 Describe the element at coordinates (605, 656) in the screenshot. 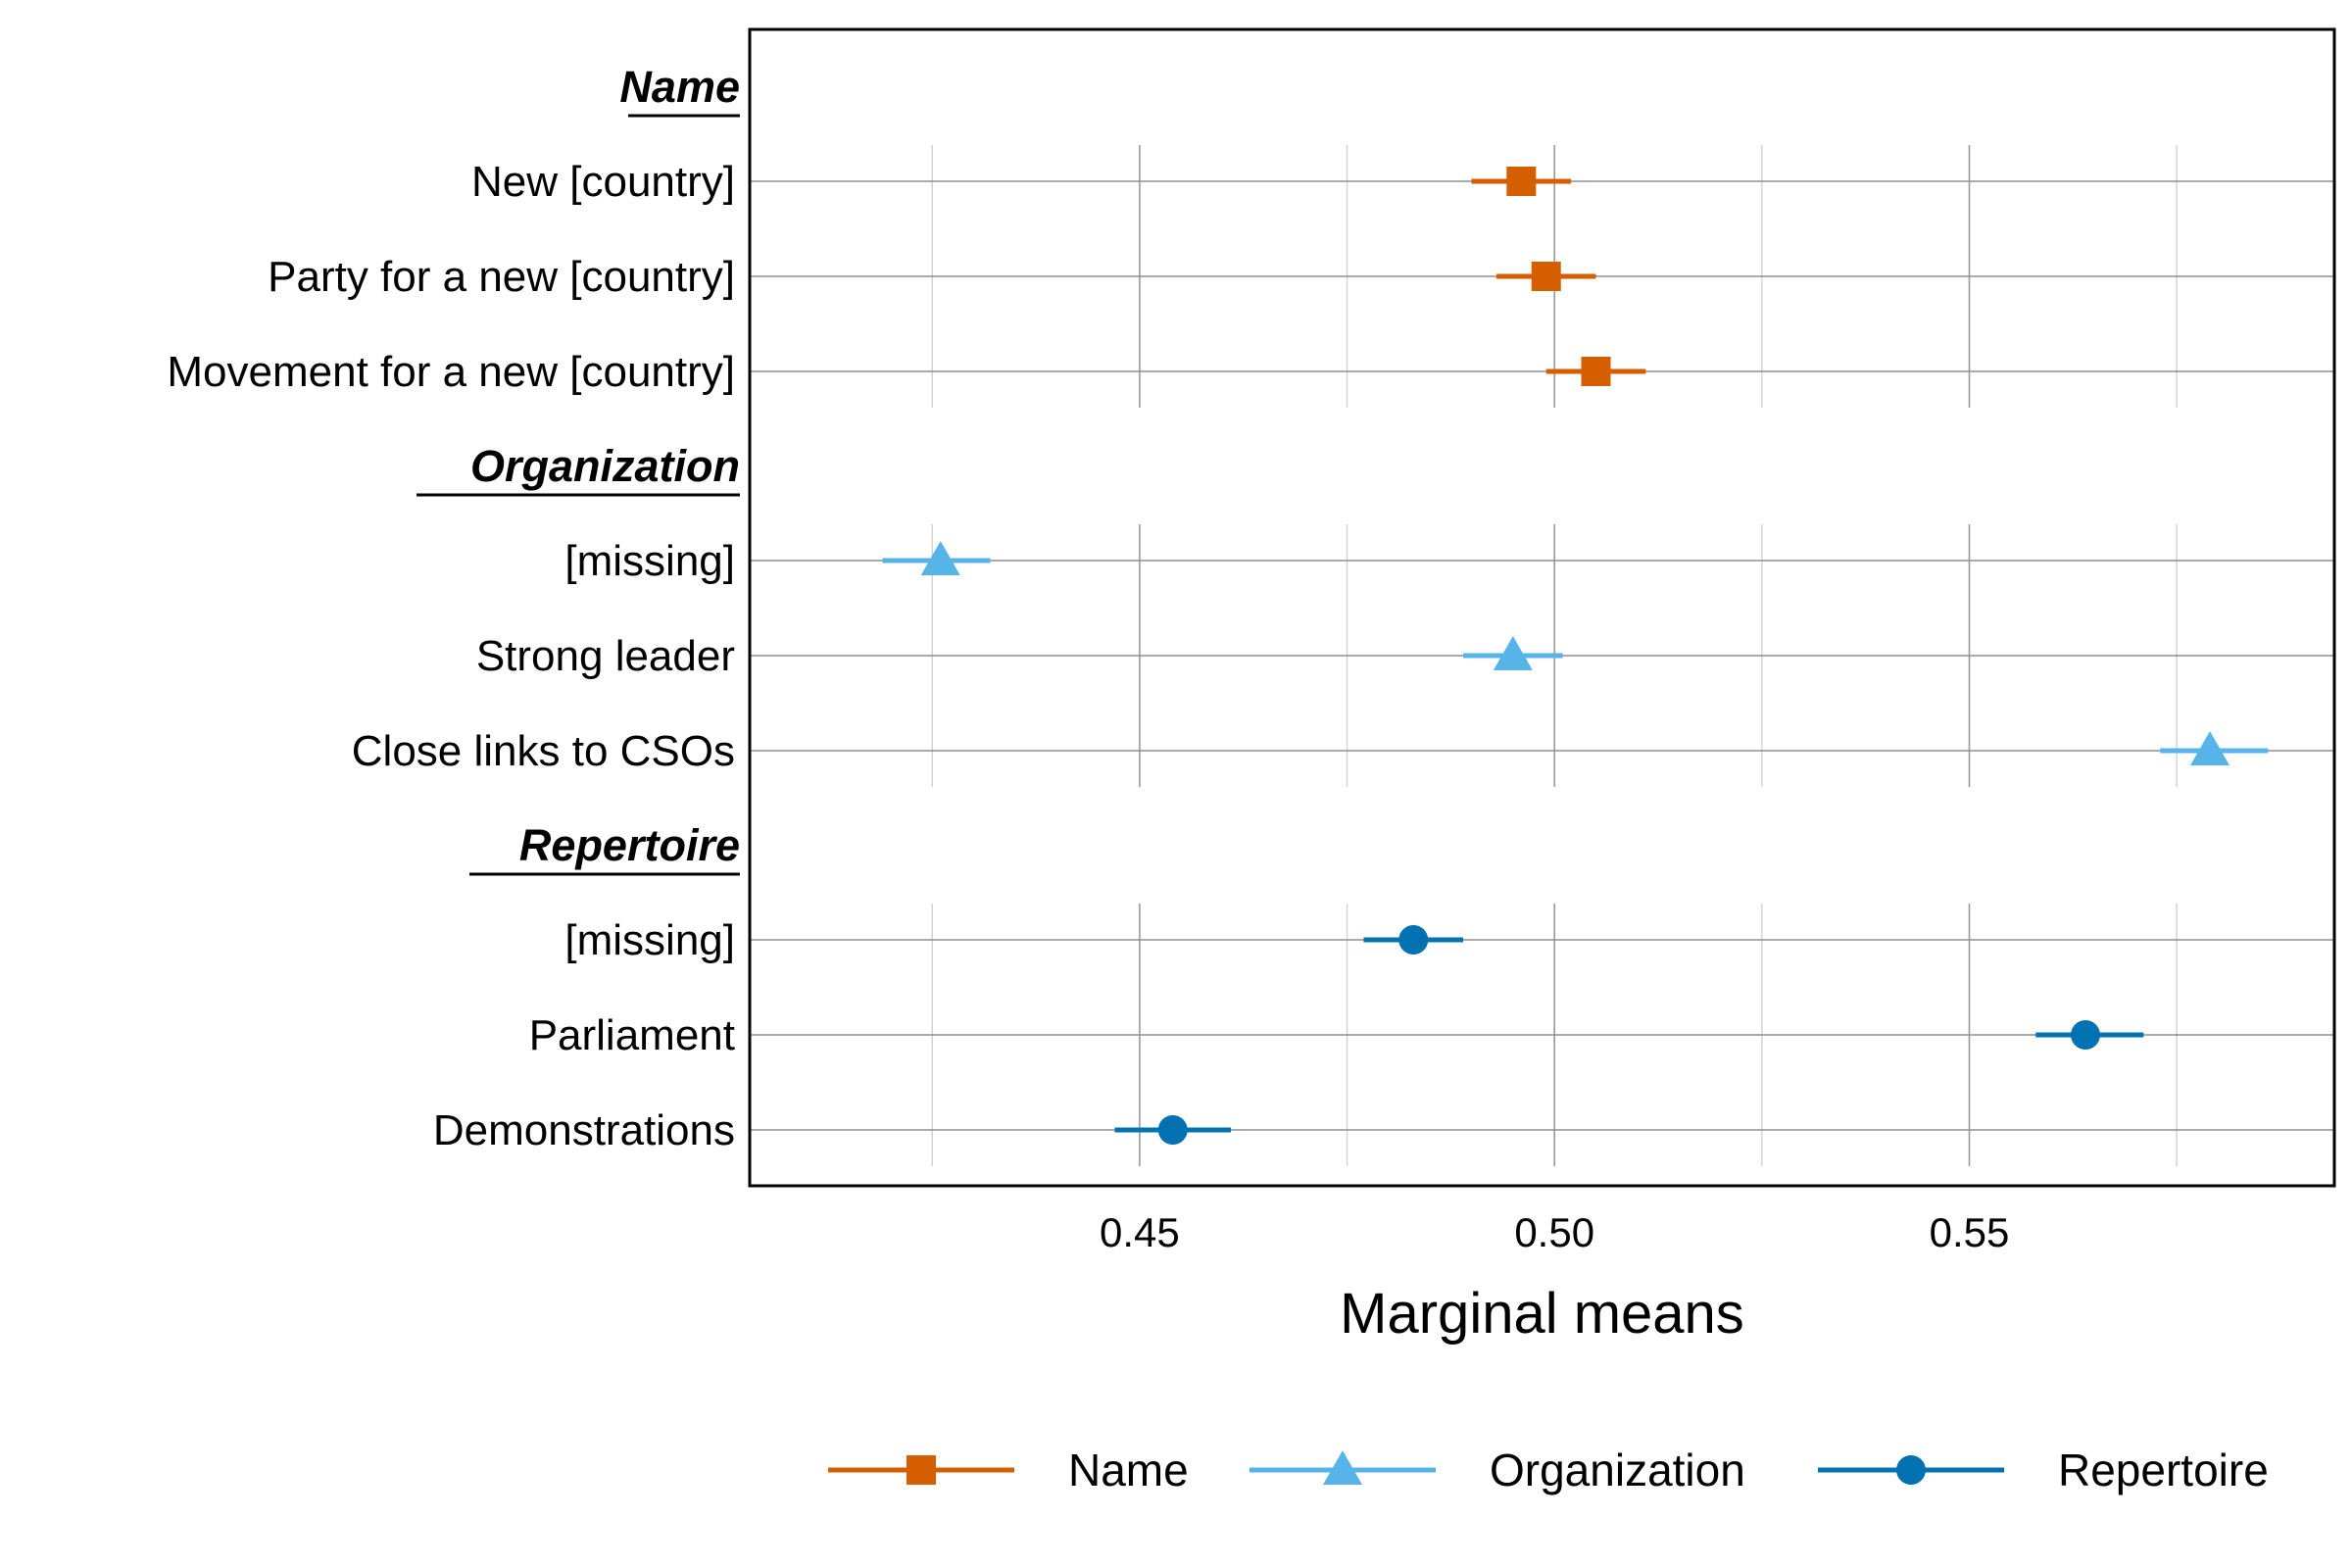

I see `row-label: Strong leader` at that location.